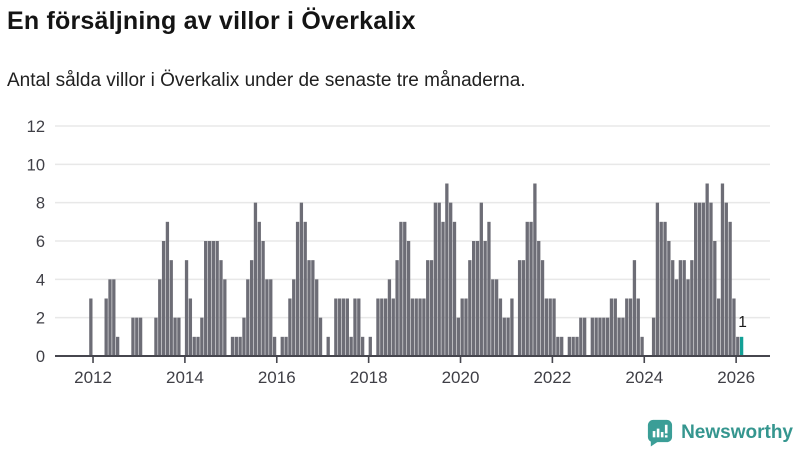 This screenshot has height=450, width=800. I want to click on y-axis-label: 12, so click(36, 127).